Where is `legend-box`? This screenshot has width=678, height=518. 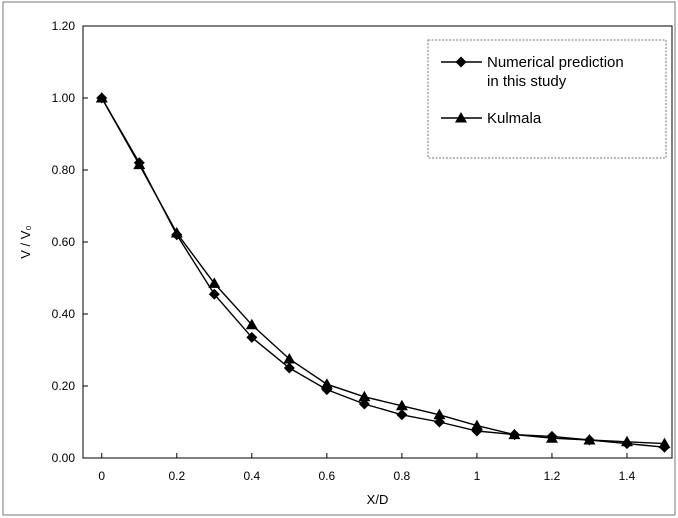 legend-box is located at coordinates (547, 99).